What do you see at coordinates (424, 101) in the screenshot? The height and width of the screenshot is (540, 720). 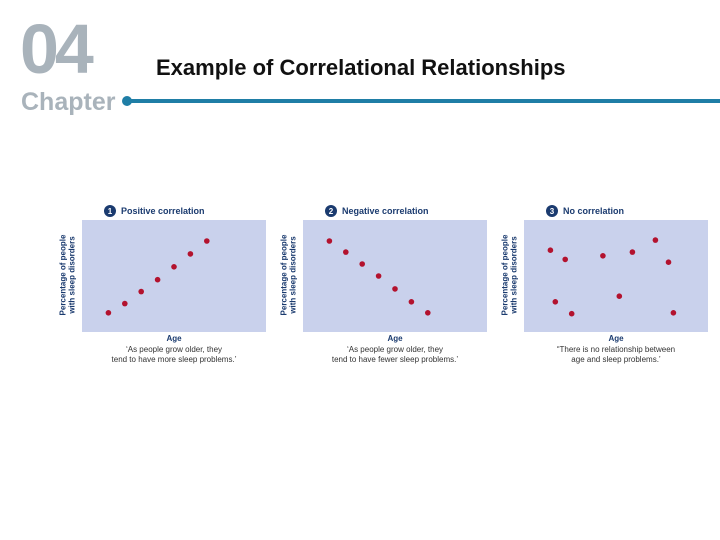 I see `title-rule` at bounding box center [424, 101].